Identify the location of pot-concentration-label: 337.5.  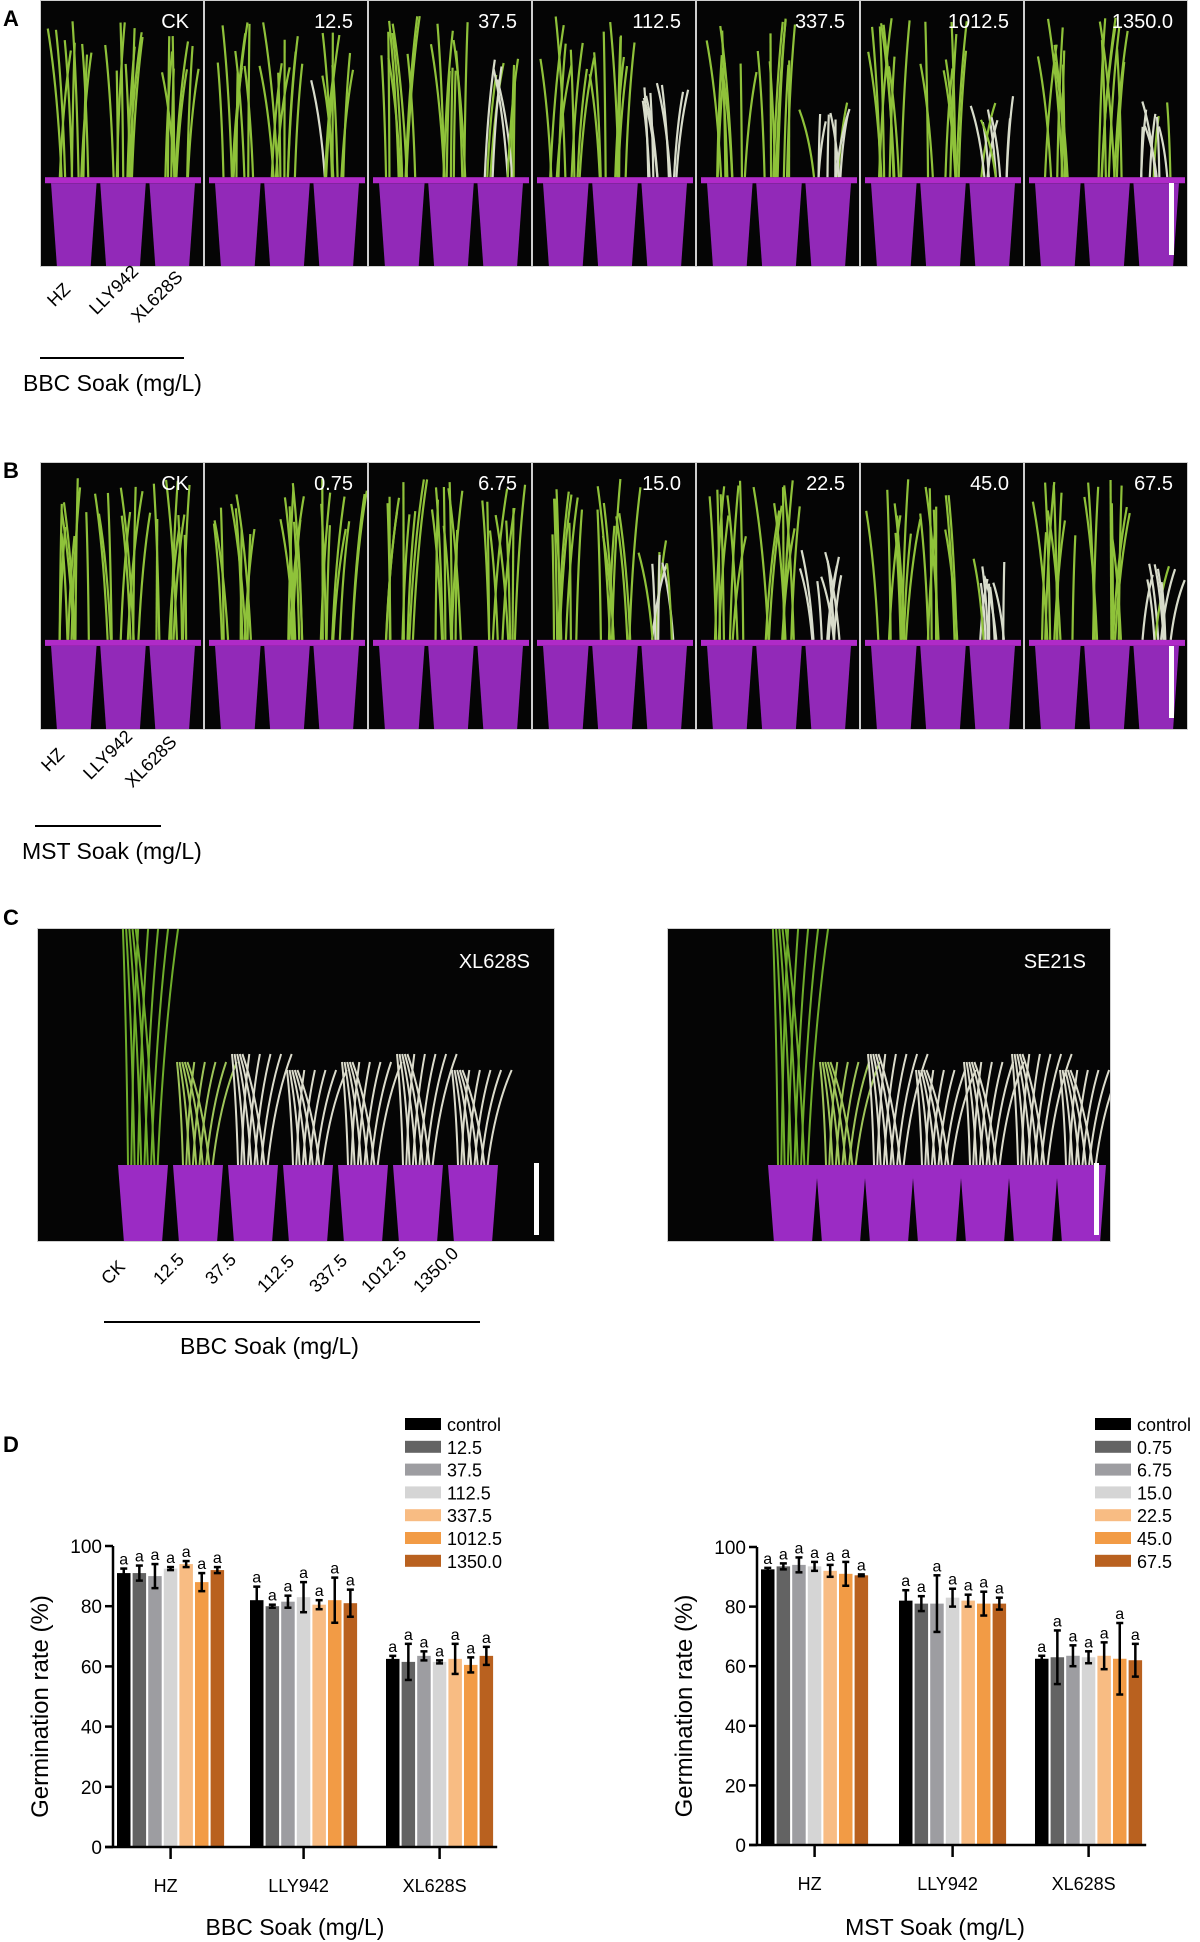
(328, 1273).